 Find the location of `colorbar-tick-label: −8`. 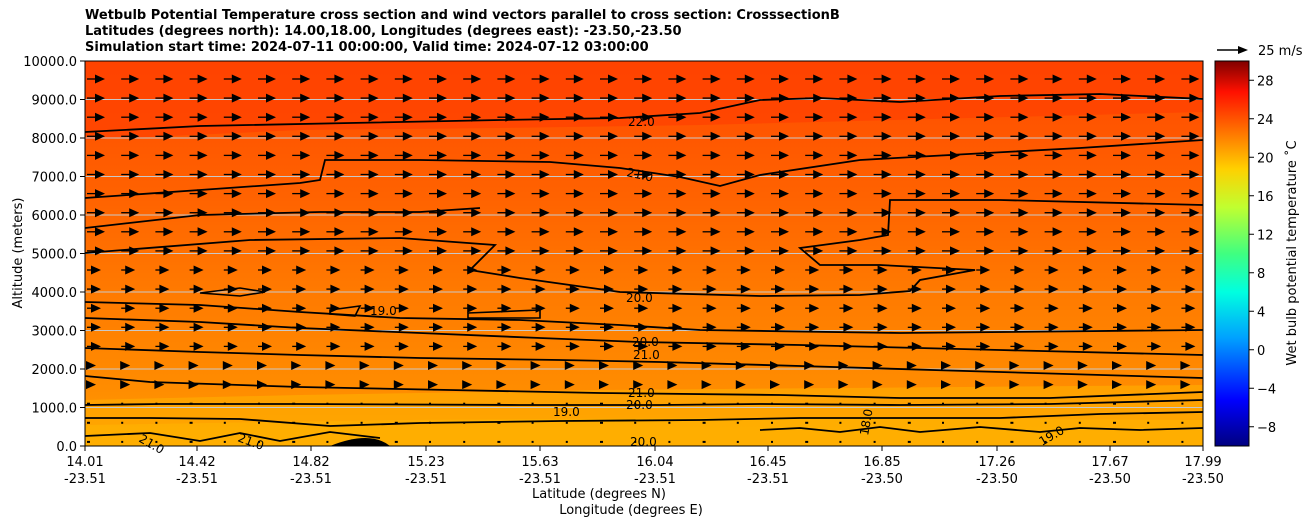

colorbar-tick-label: −8 is located at coordinates (1266, 428).